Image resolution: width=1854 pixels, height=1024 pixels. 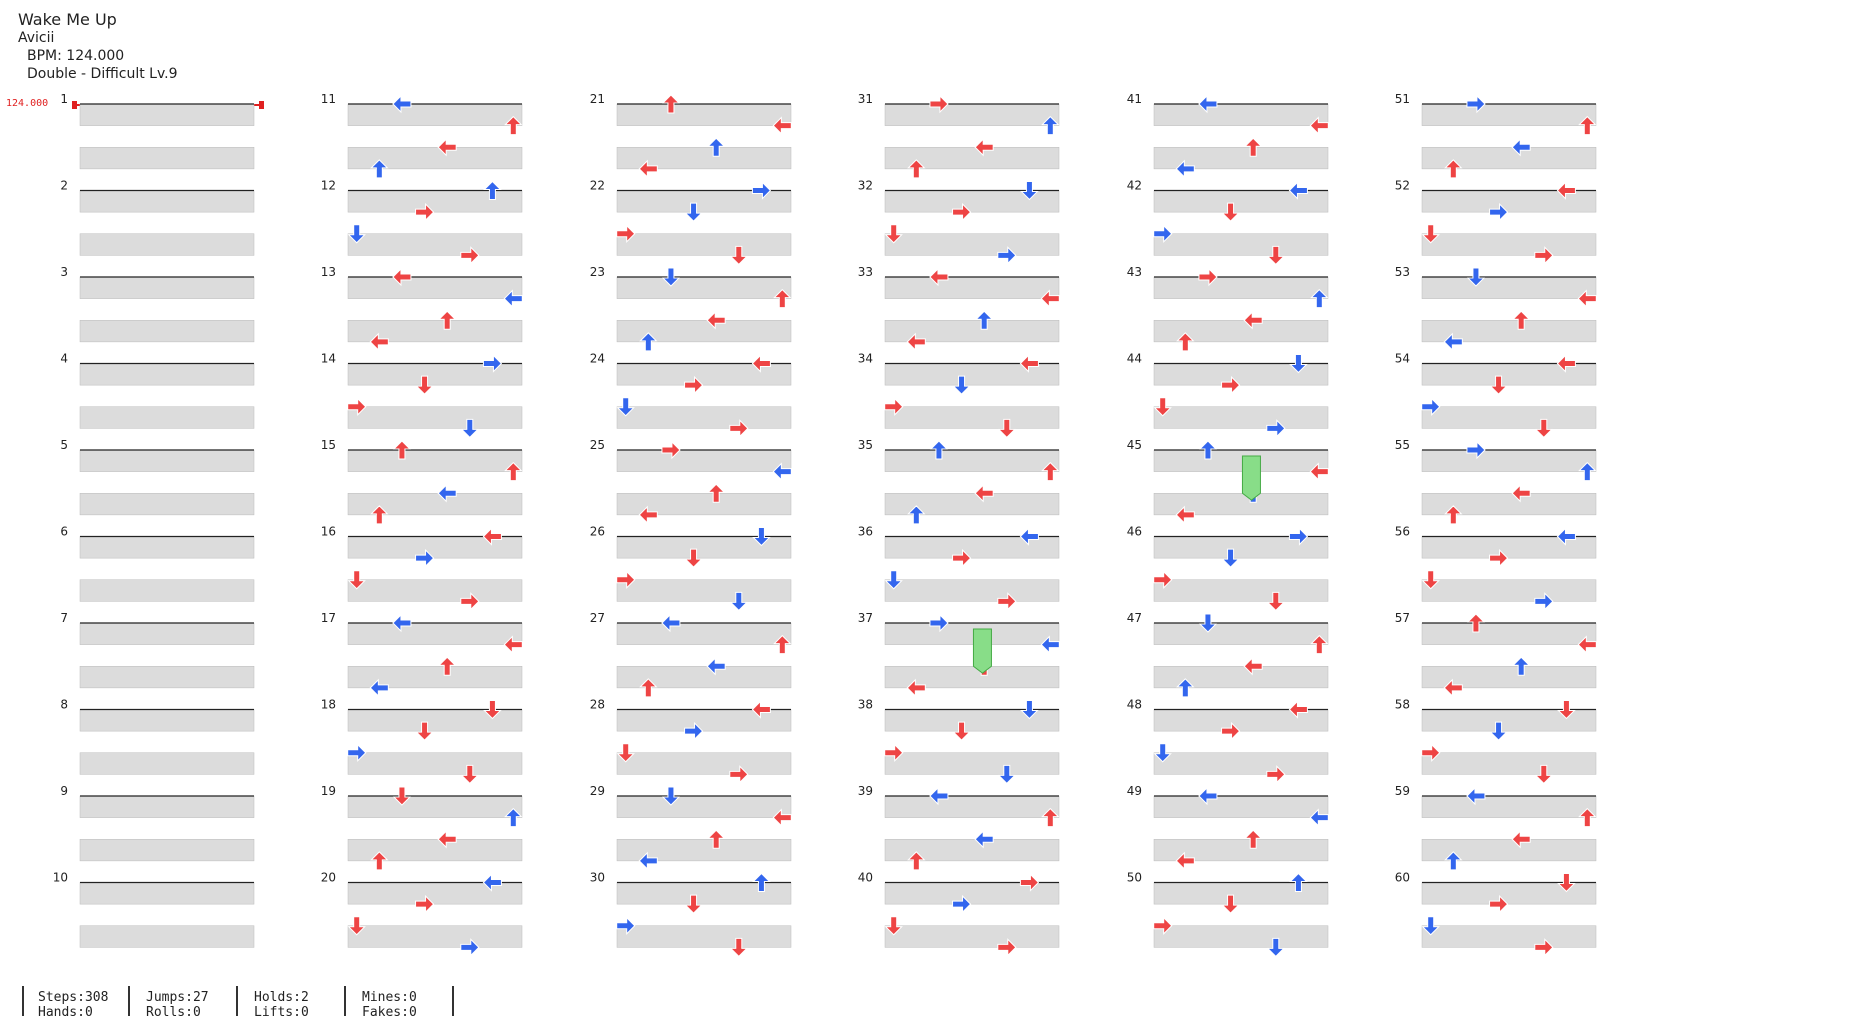 I want to click on measure-number: 16, so click(x=328, y=532).